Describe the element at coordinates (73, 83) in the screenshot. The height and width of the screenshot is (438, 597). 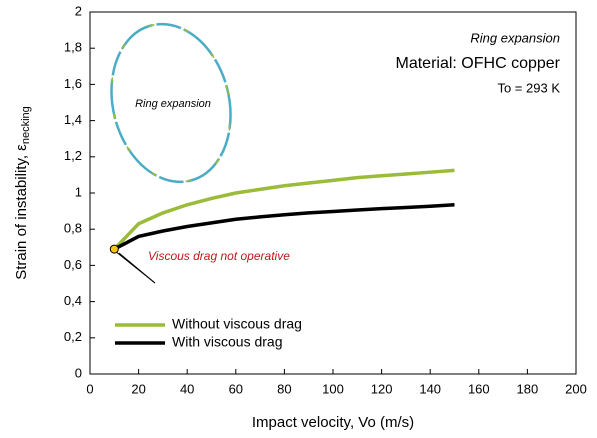
I see `y-tick-label: 1,6` at that location.